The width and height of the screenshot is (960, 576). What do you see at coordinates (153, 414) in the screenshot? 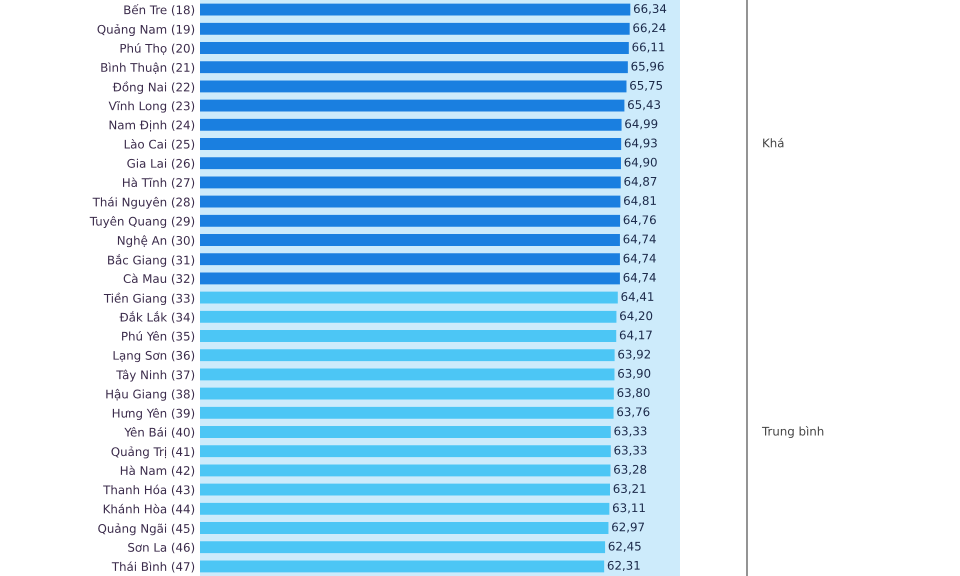
I see `y-tick-label: Hưng Yên (39)` at bounding box center [153, 414].